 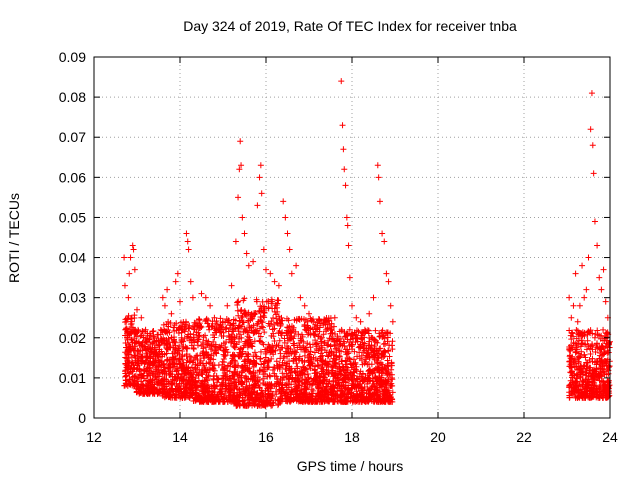 What do you see at coordinates (180, 437) in the screenshot?
I see `x-tick-label: 14` at bounding box center [180, 437].